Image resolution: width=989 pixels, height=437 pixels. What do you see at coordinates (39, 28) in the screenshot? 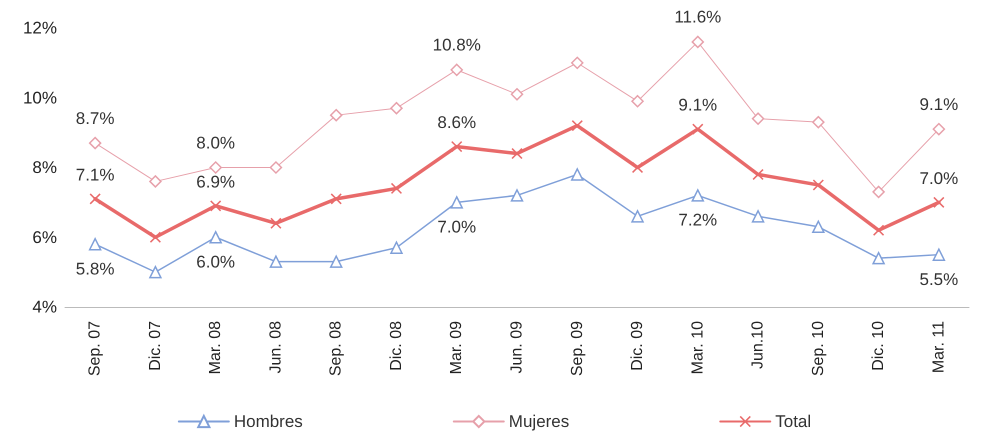
I see `y-tick-label: 12%` at bounding box center [39, 28].